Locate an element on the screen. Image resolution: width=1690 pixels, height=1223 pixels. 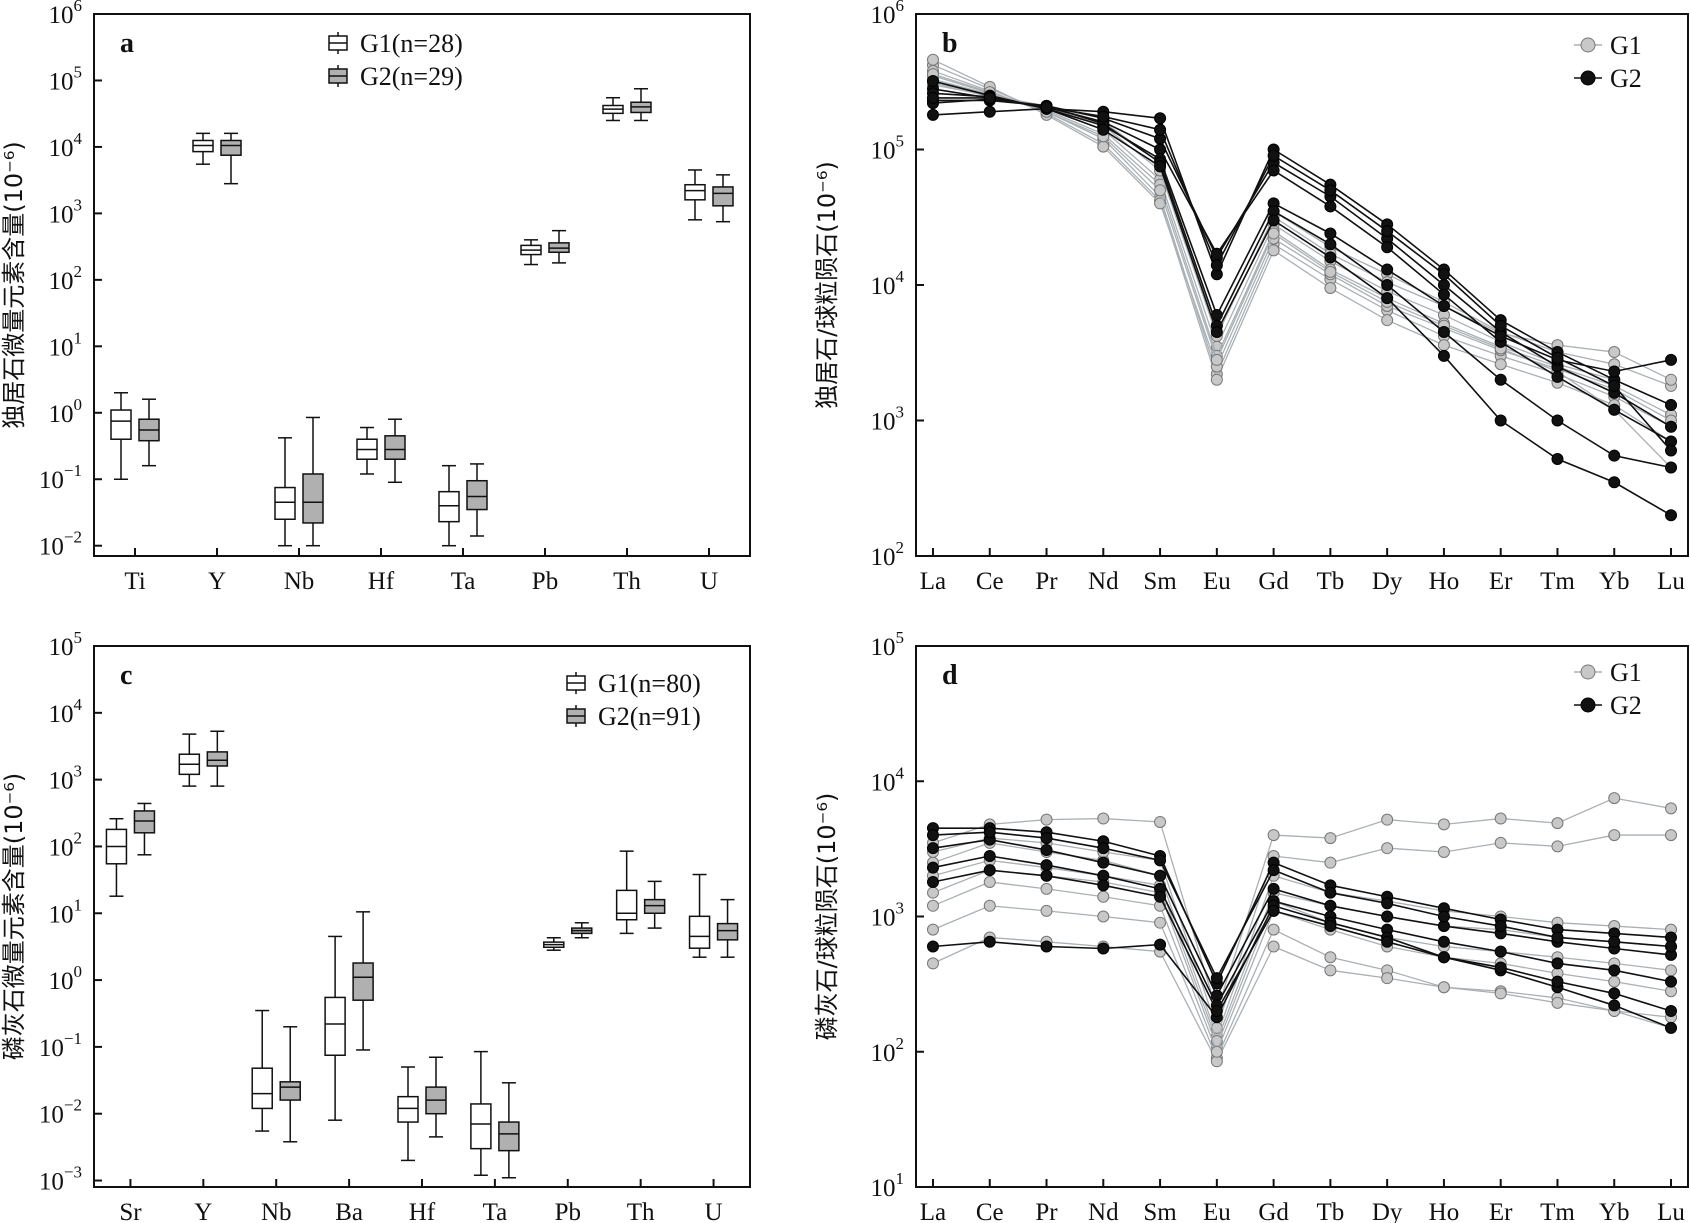
x-tick-label-sr: Sr is located at coordinates (130, 1211).